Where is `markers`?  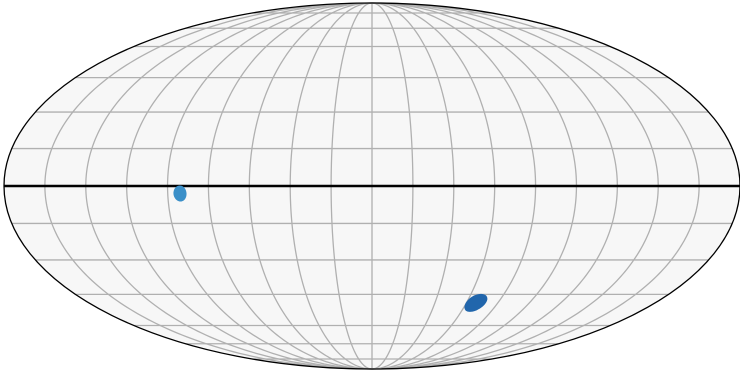 markers is located at coordinates (330, 248).